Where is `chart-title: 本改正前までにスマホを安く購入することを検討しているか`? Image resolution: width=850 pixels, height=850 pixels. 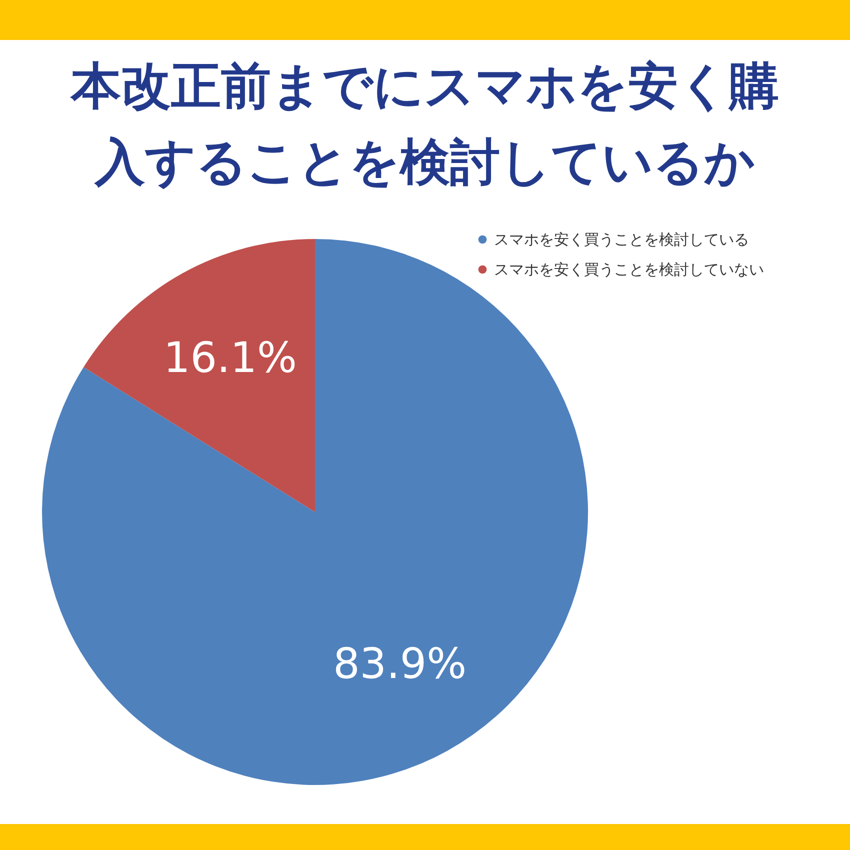
chart-title: 本改正前までにスマホを安く購入することを検討しているか is located at coordinates (424, 124).